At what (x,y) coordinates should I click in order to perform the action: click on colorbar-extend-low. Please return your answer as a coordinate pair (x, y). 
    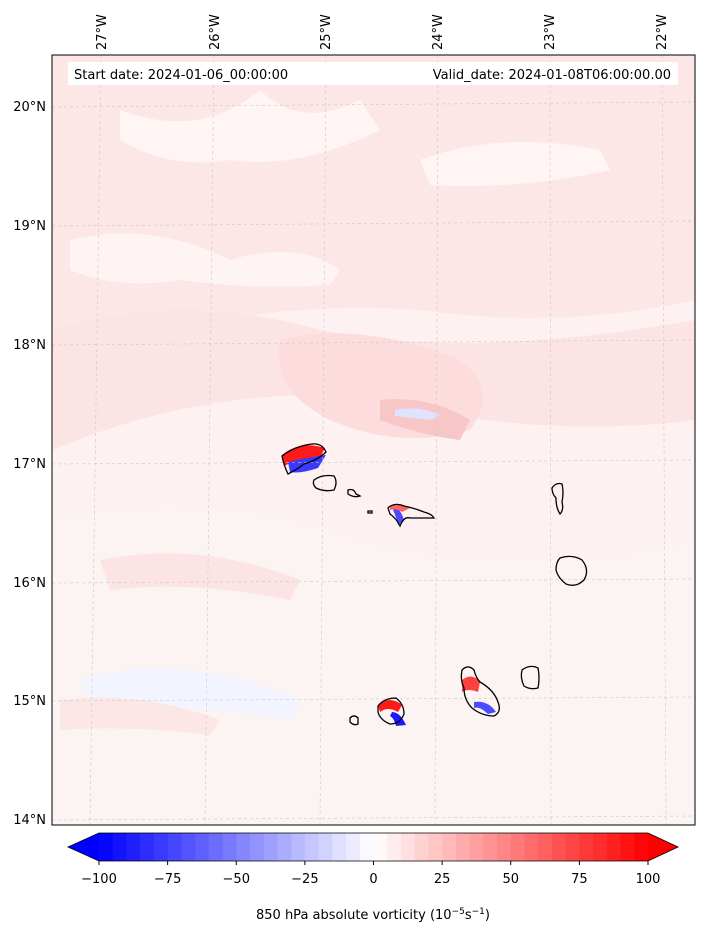
    Looking at the image, I should click on (83, 847).